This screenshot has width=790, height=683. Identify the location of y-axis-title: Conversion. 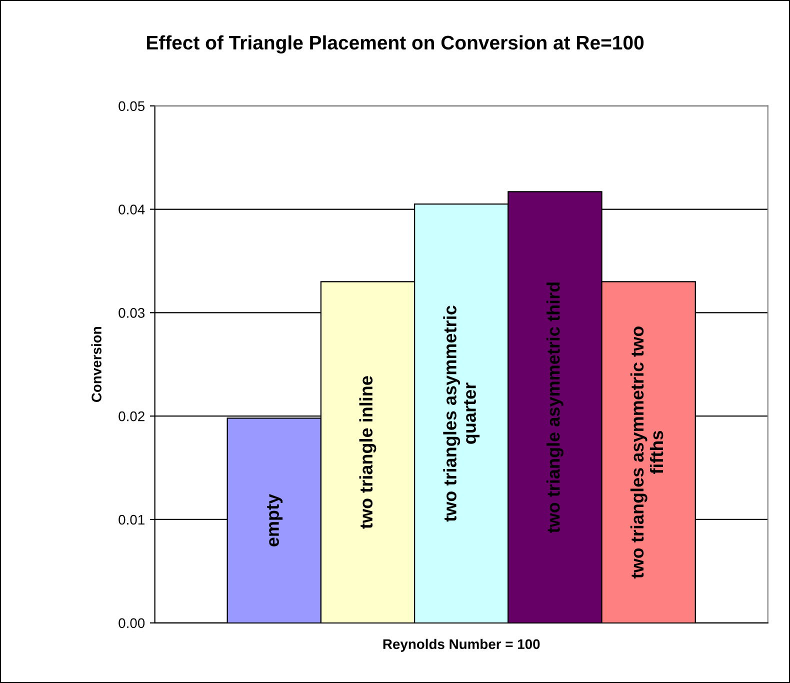
(96, 364).